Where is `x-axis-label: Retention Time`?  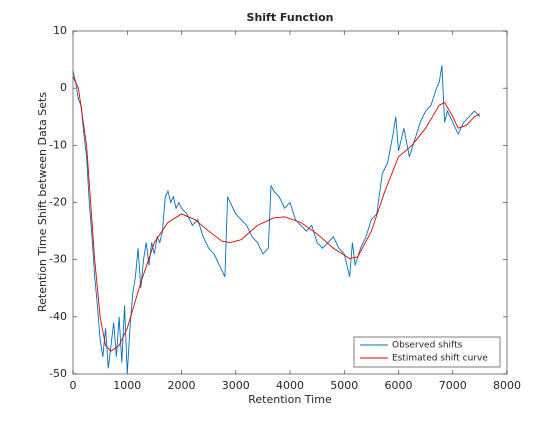 x-axis-label: Retention Time is located at coordinates (290, 399).